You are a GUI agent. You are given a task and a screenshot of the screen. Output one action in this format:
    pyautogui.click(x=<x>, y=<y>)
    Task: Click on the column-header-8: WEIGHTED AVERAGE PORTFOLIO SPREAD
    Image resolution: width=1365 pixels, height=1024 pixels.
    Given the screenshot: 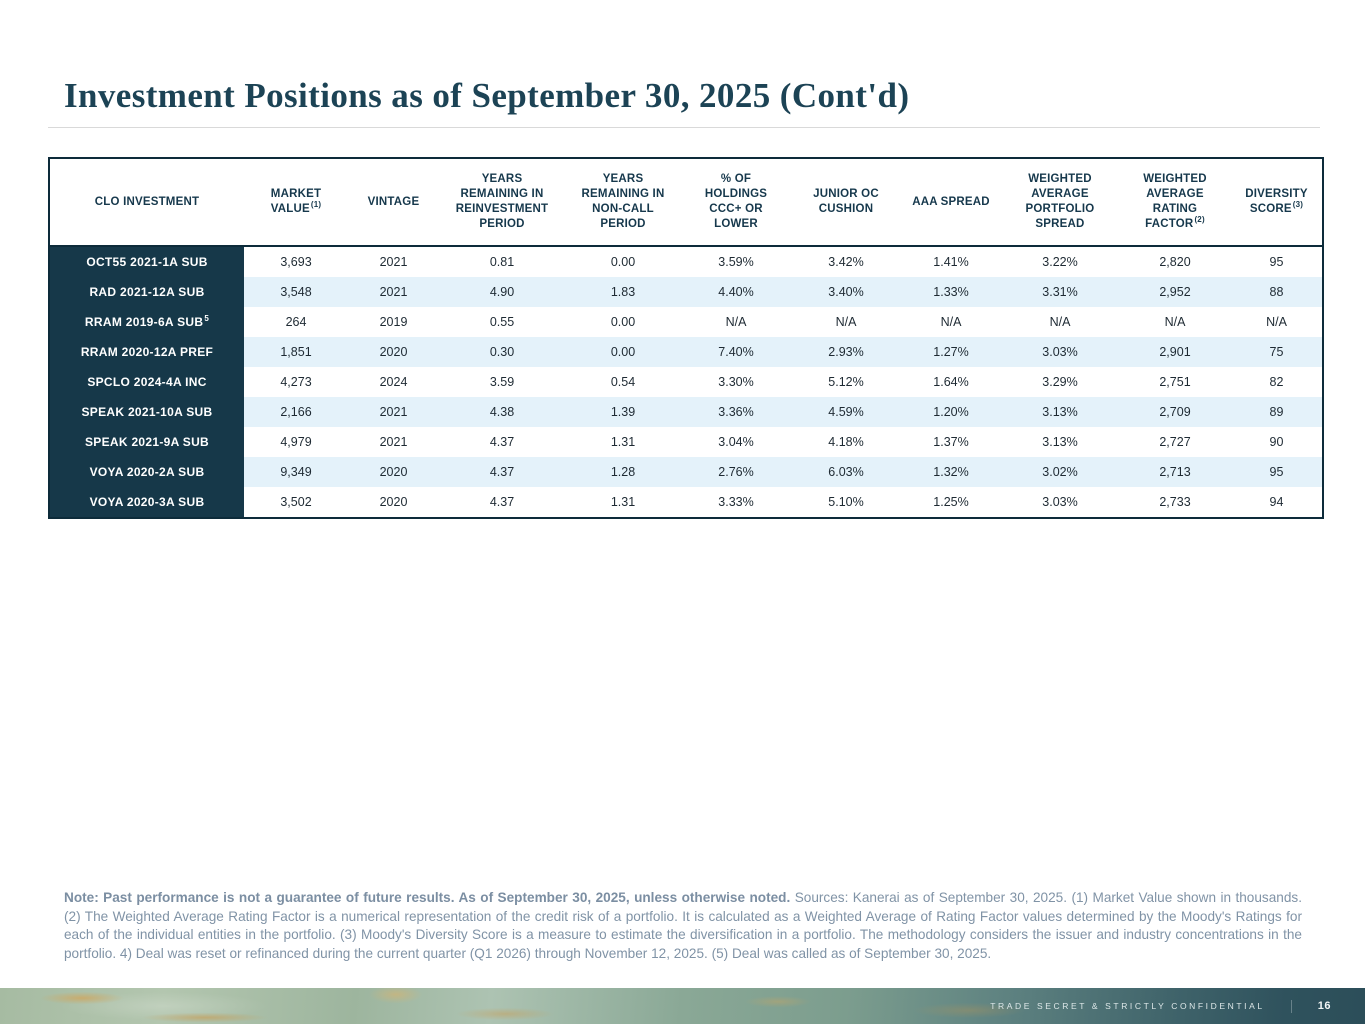 What is the action you would take?
    pyautogui.click(x=1060, y=202)
    